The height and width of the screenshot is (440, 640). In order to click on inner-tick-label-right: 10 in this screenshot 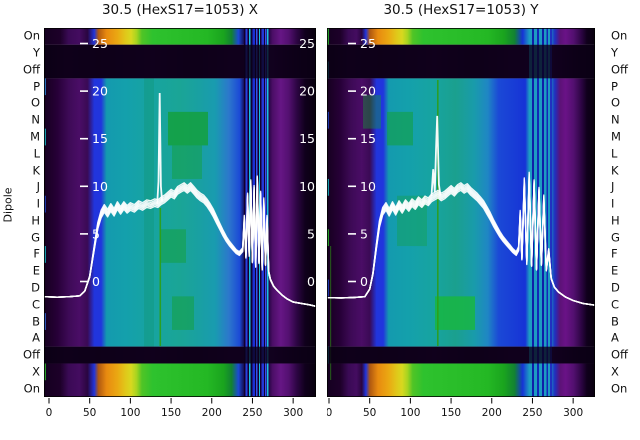, I will do `click(307, 186)`.